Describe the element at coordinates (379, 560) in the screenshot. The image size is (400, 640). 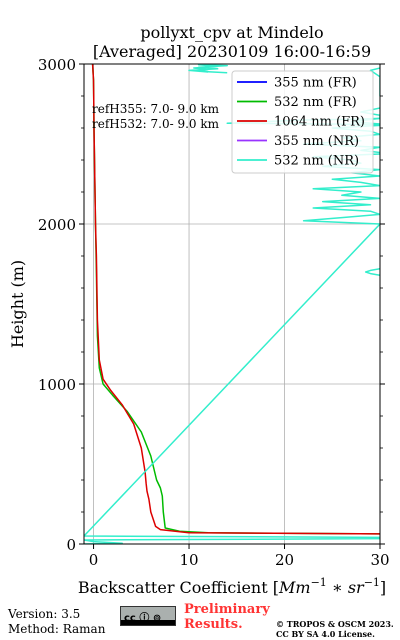
I see `x-tick-label: 30` at that location.